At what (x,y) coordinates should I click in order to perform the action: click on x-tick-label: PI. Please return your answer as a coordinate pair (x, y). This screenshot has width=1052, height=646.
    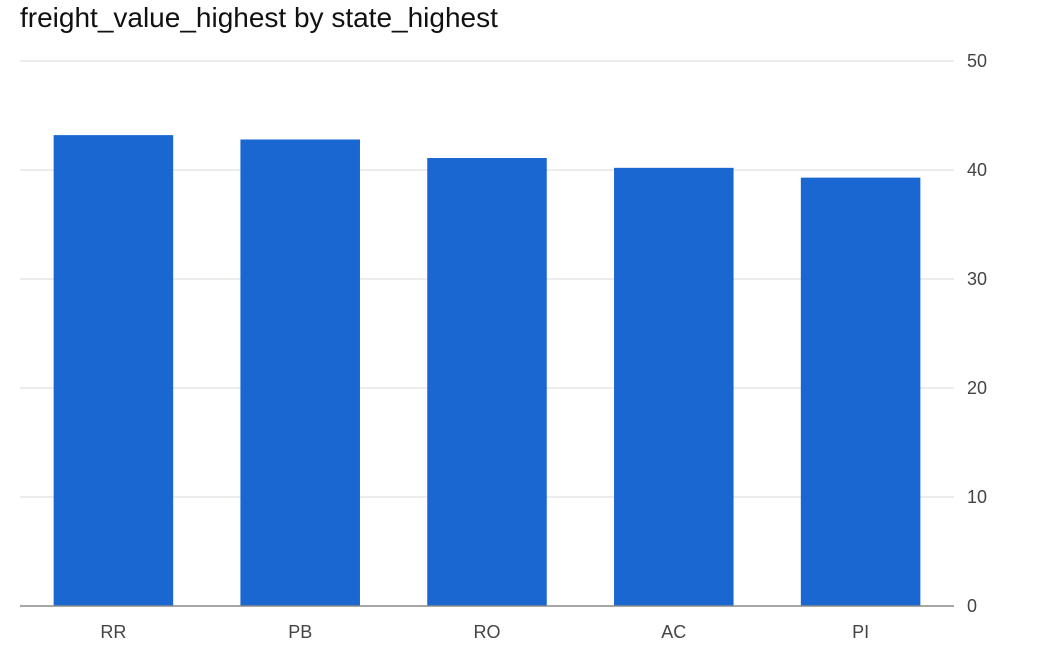
    Looking at the image, I should click on (860, 632).